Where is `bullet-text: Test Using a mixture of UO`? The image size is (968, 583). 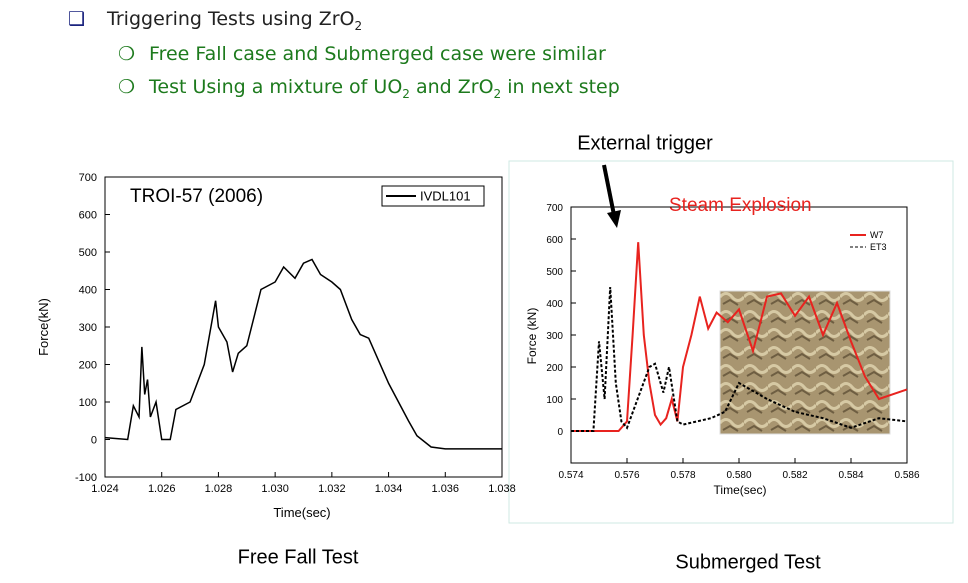
bullet-text: Test Using a mixture of UO is located at coordinates (276, 87).